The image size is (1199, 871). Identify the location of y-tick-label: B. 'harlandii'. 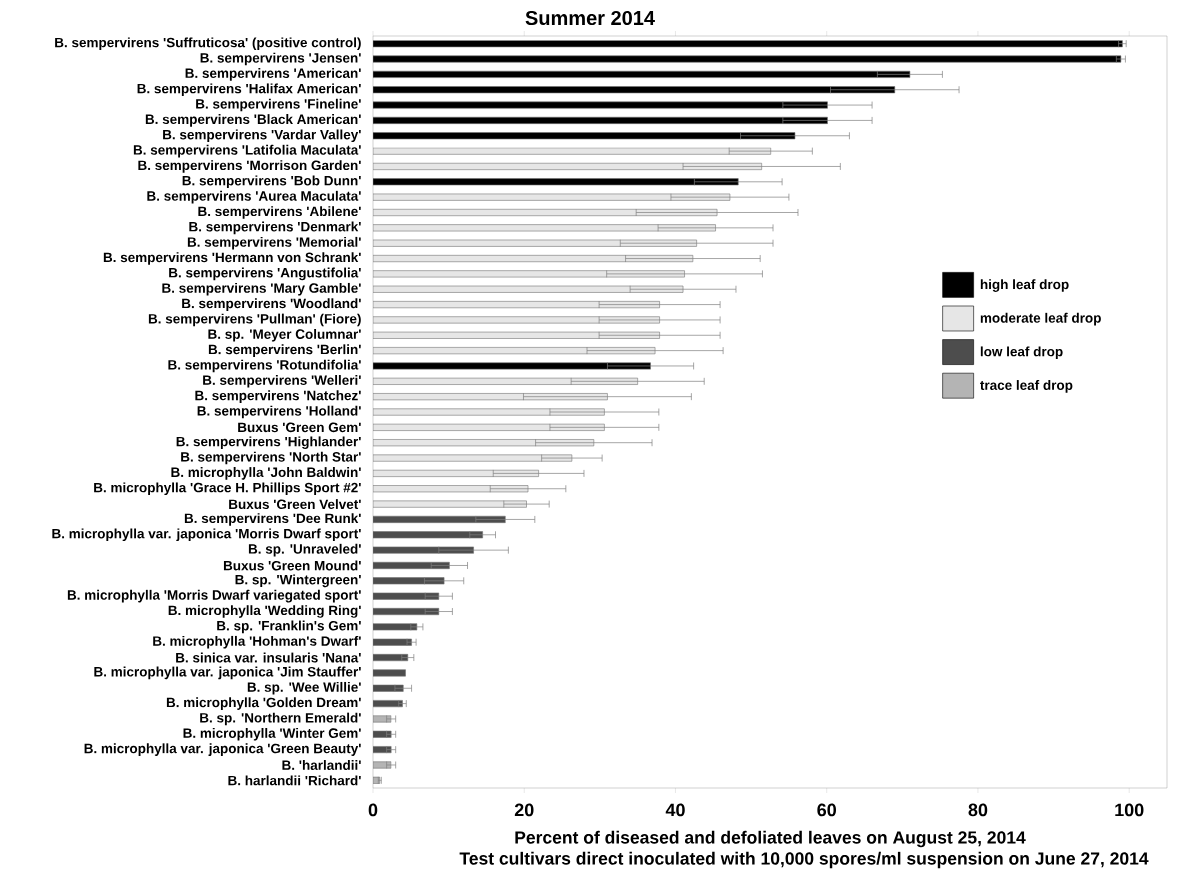
(321, 765).